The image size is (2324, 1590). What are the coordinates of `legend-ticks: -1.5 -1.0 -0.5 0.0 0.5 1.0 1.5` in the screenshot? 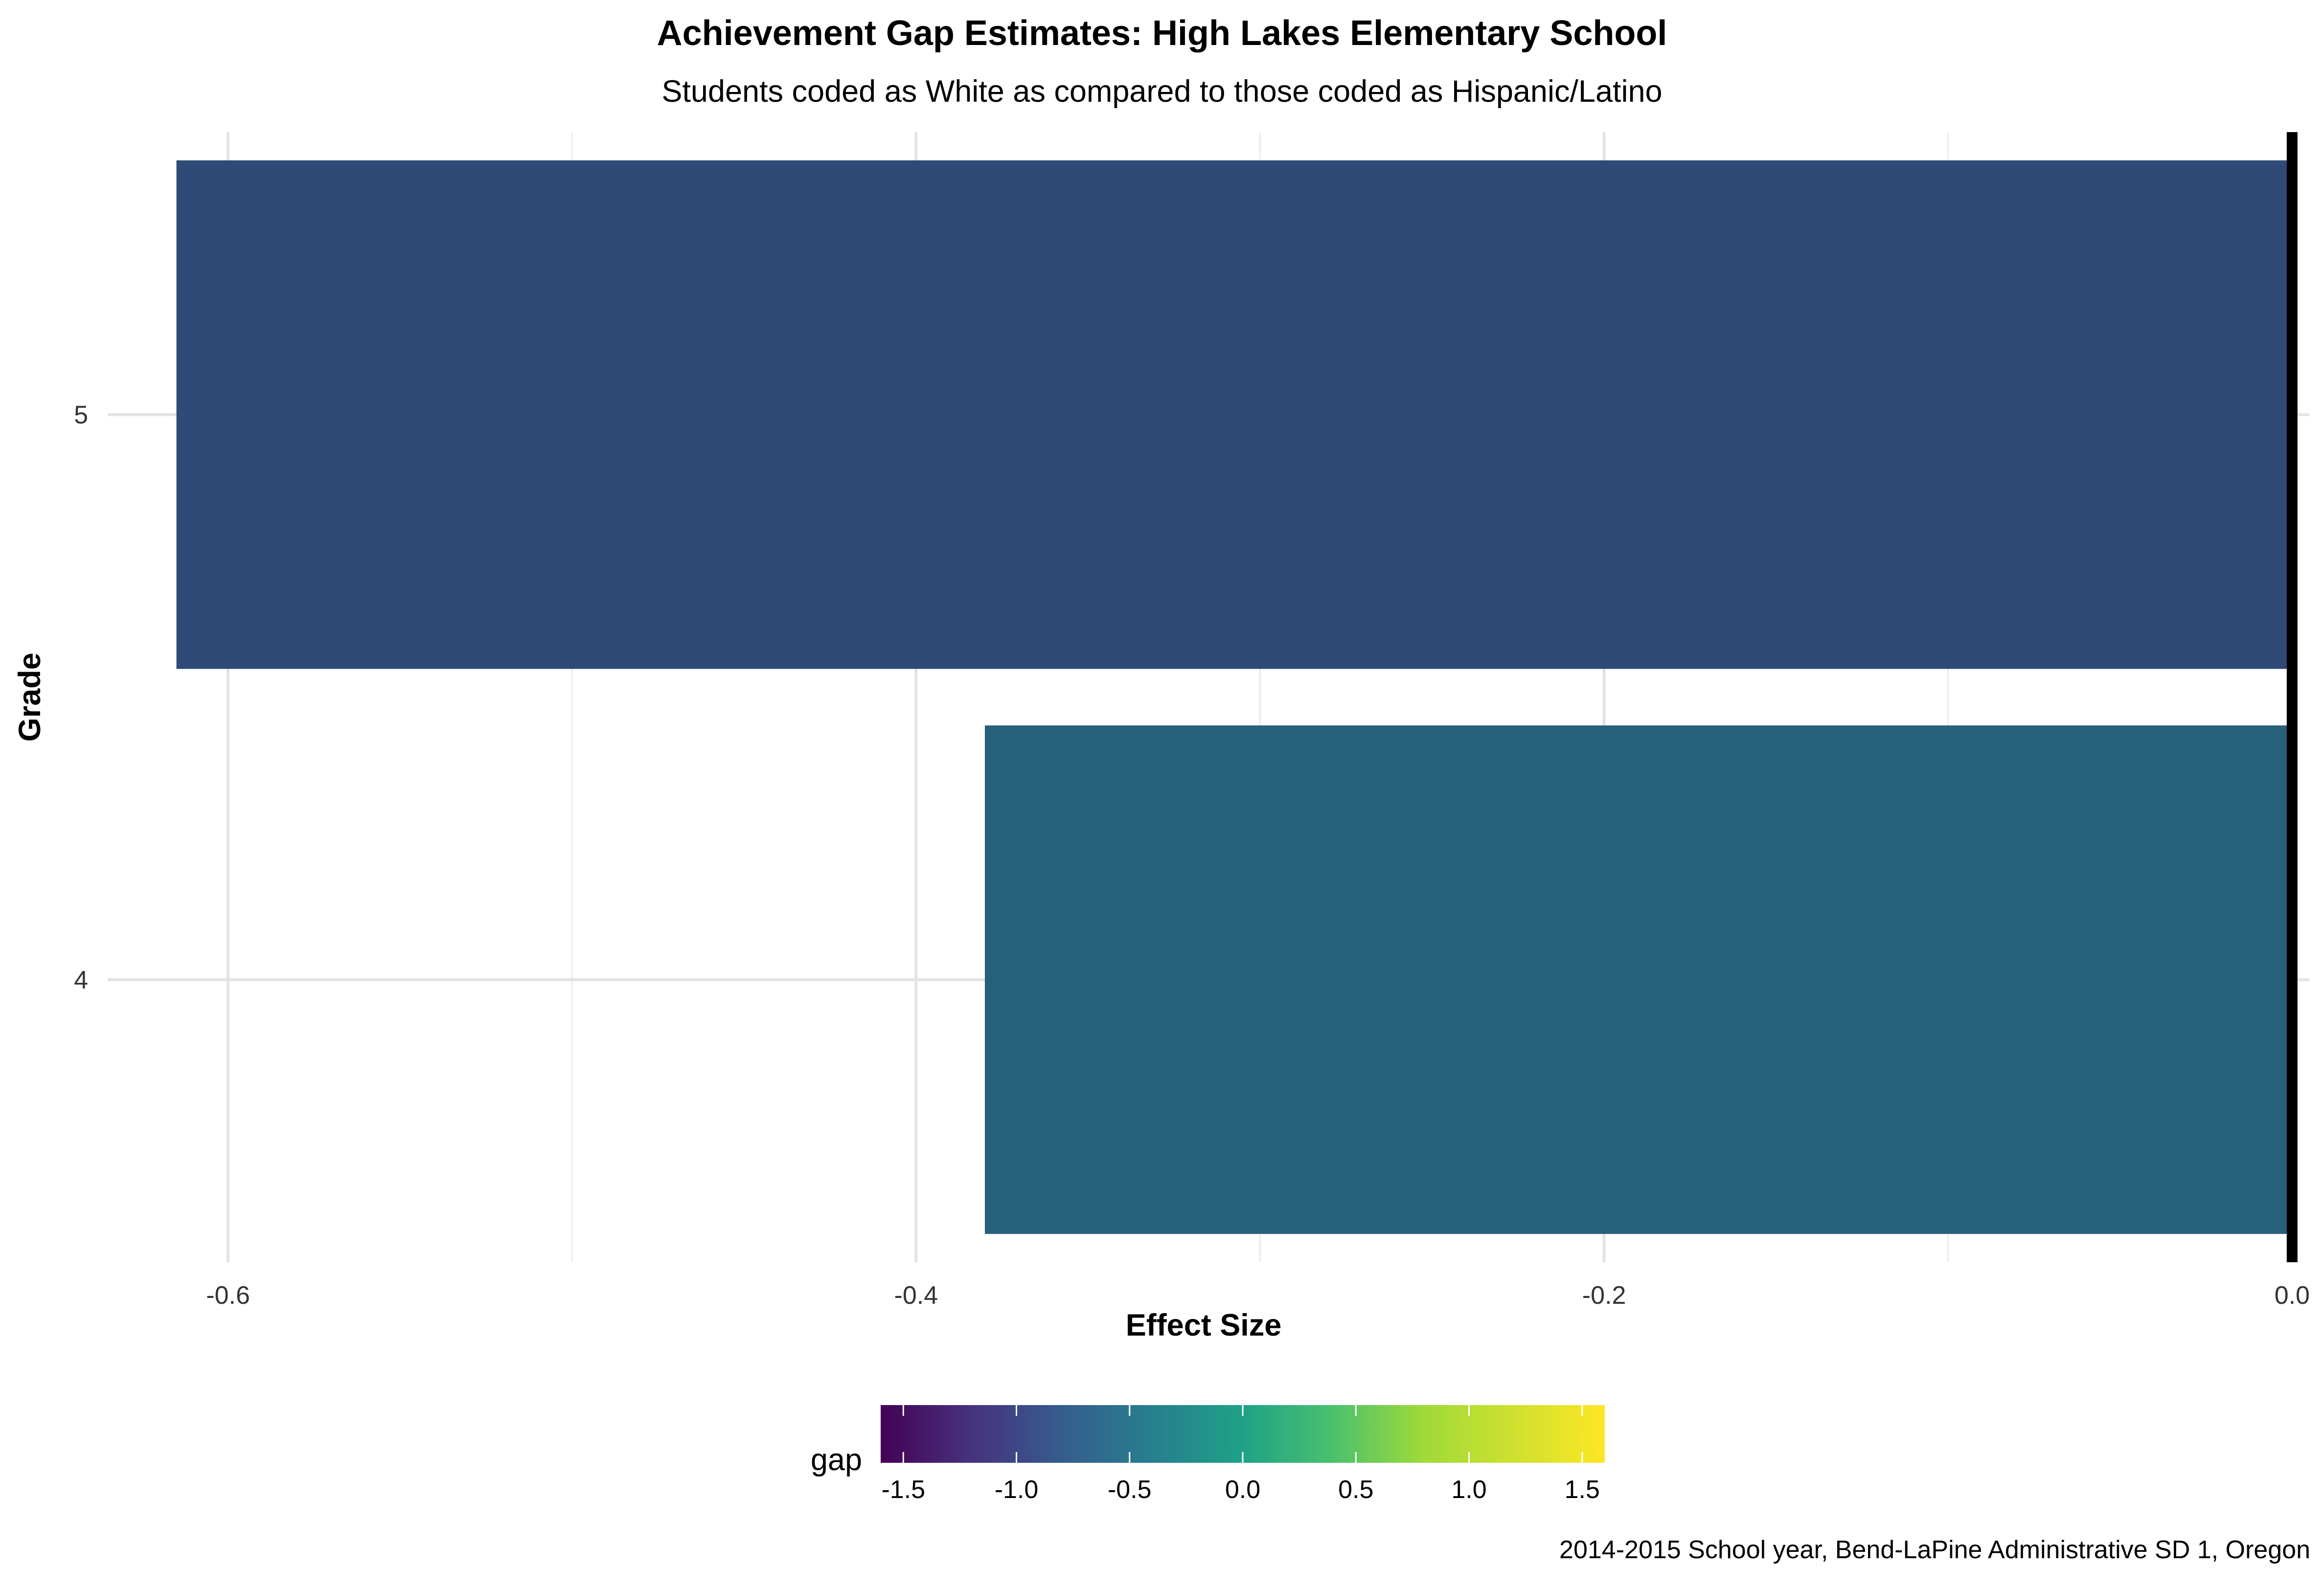 It's located at (1240, 1455).